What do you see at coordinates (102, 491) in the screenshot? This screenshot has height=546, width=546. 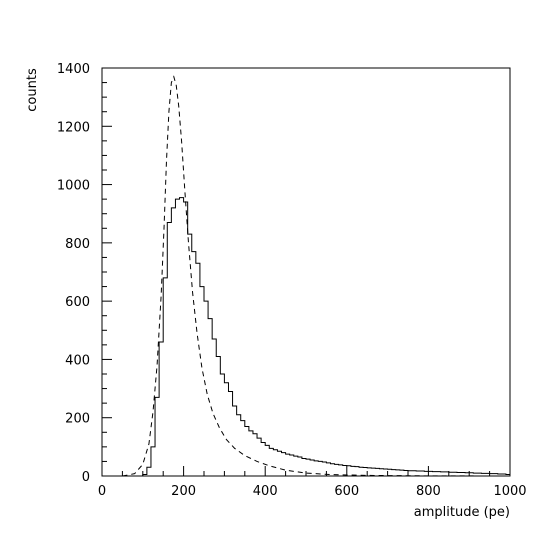 I see `x-tick-label: 0` at bounding box center [102, 491].